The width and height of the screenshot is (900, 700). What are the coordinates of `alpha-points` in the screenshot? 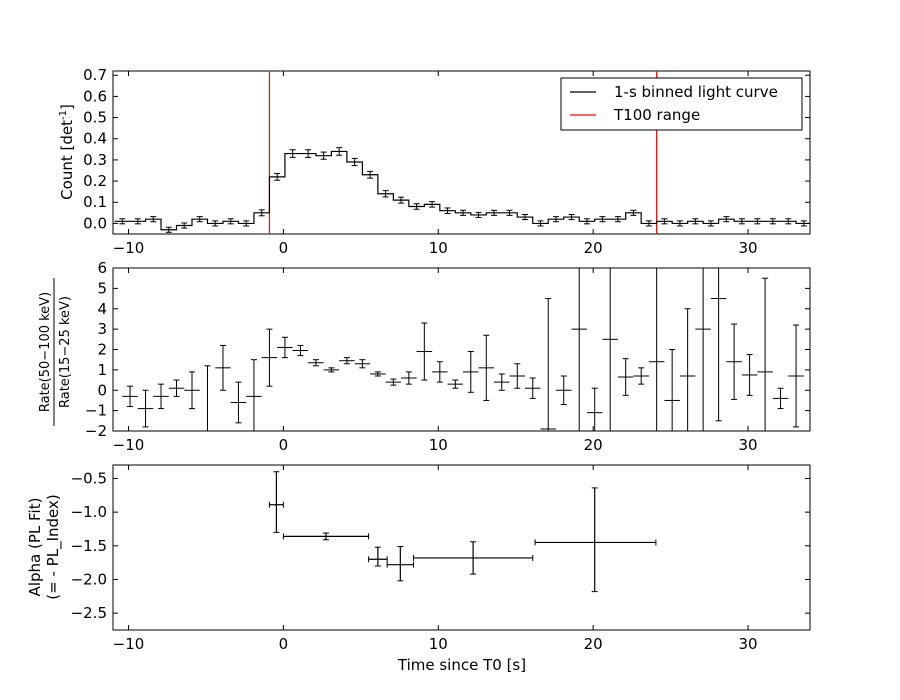 It's located at (462, 532).